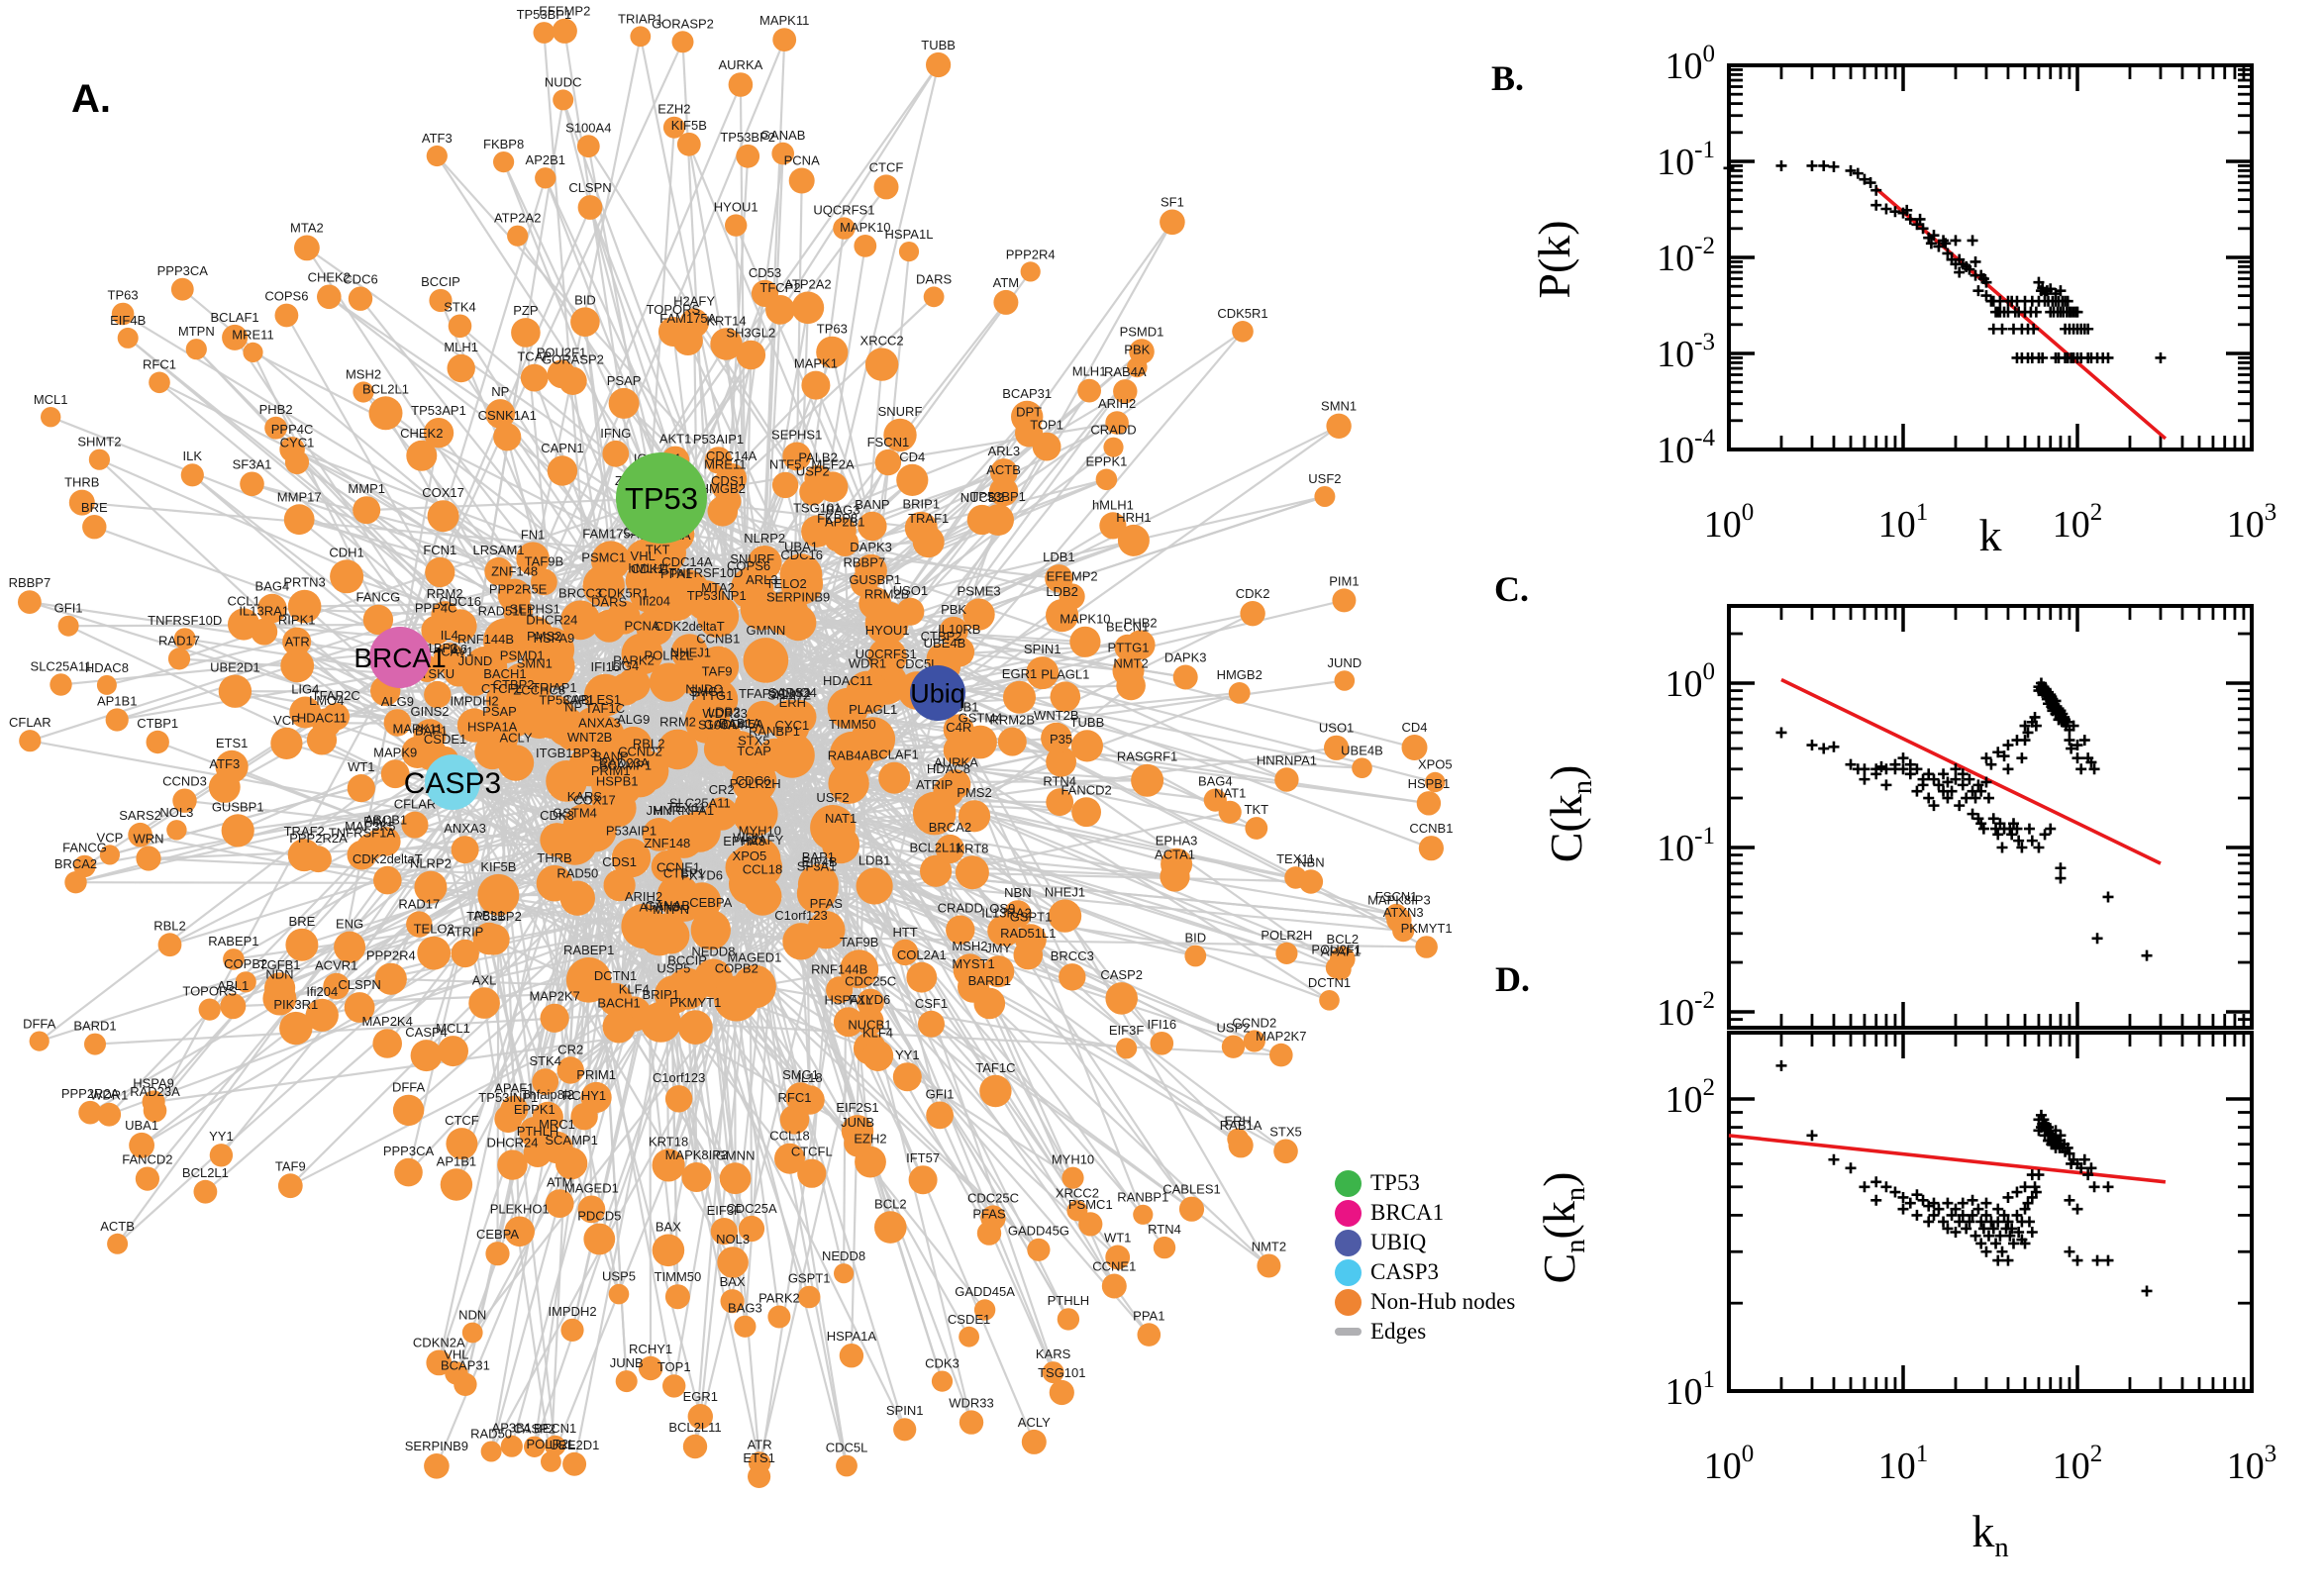 This screenshot has height=1596, width=2323. What do you see at coordinates (1570, 814) in the screenshot?
I see `axis-title: C(kn)` at bounding box center [1570, 814].